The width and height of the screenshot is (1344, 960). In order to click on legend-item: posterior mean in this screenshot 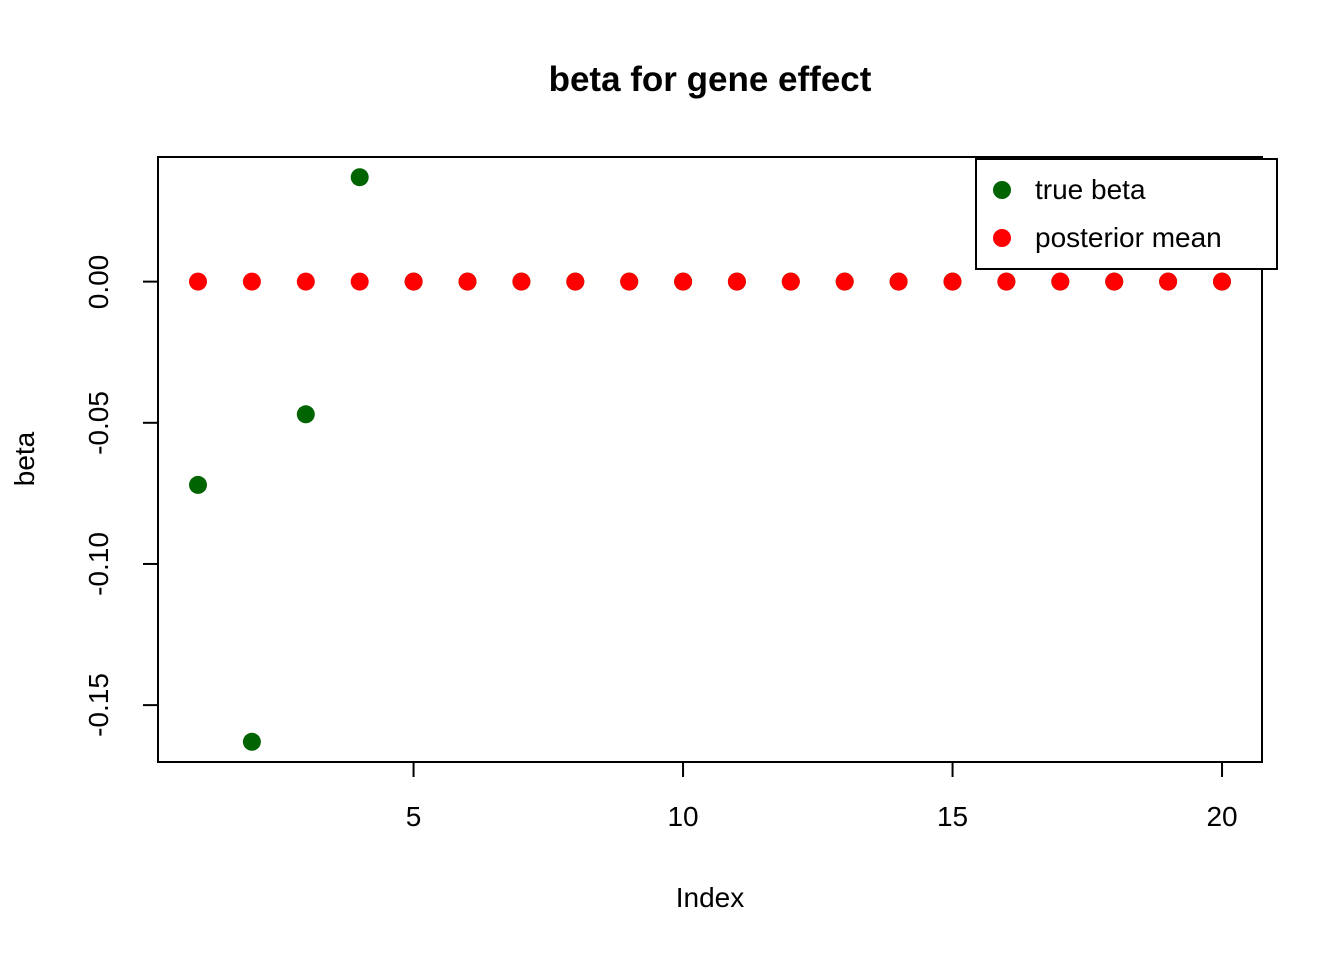, I will do `click(1134, 238)`.